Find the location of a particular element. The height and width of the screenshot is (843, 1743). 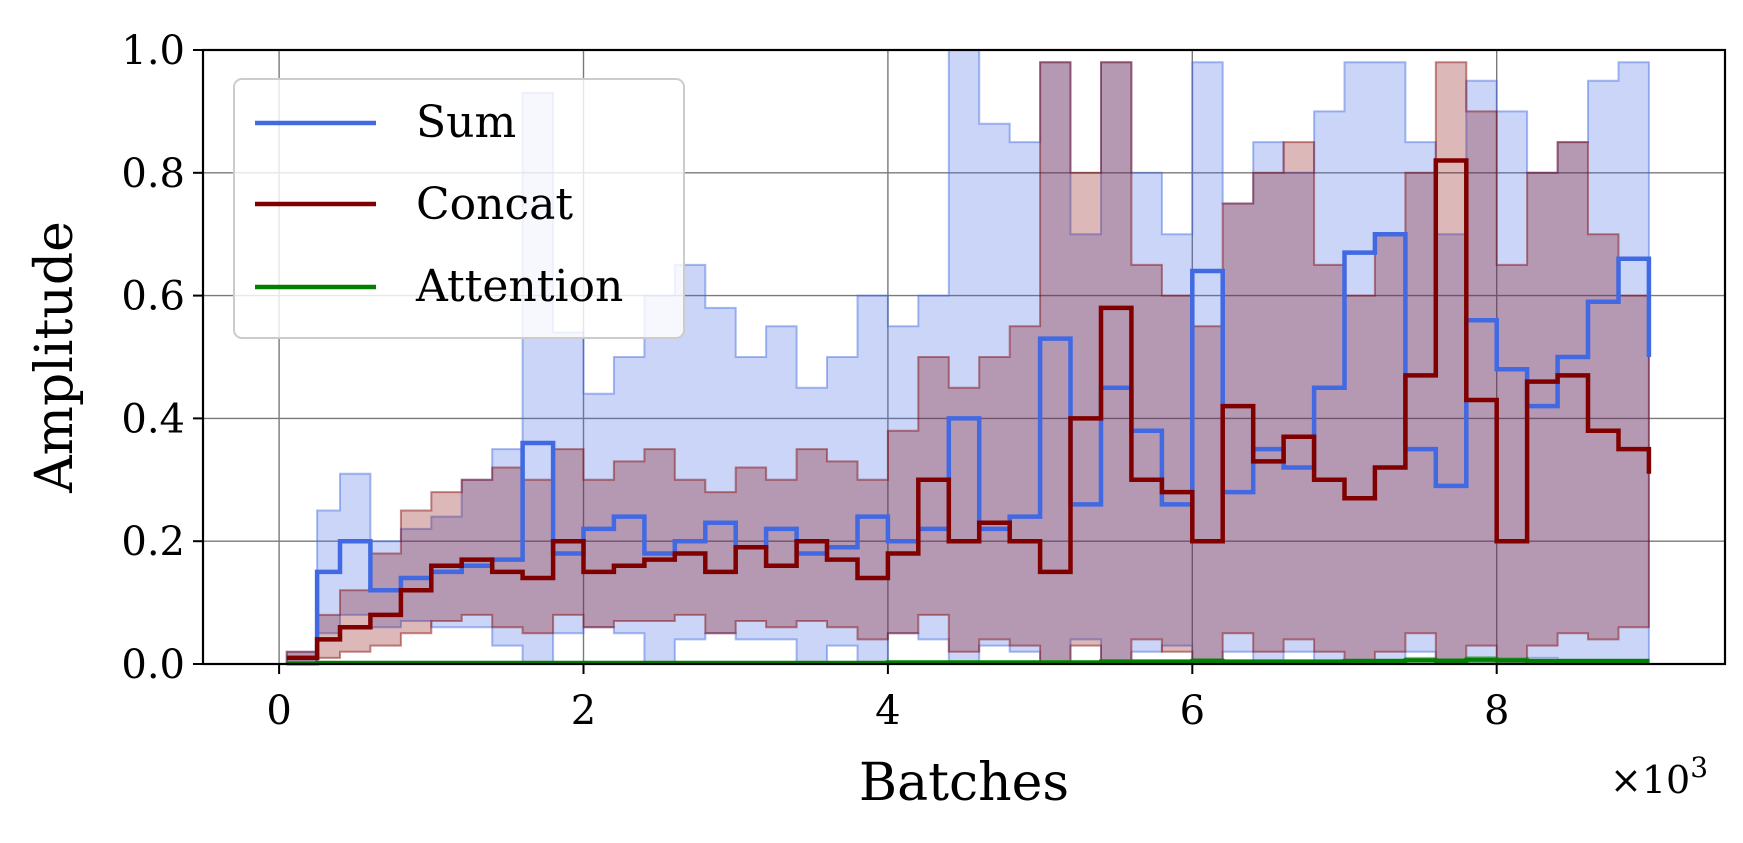

line-attention is located at coordinates (967, 661).